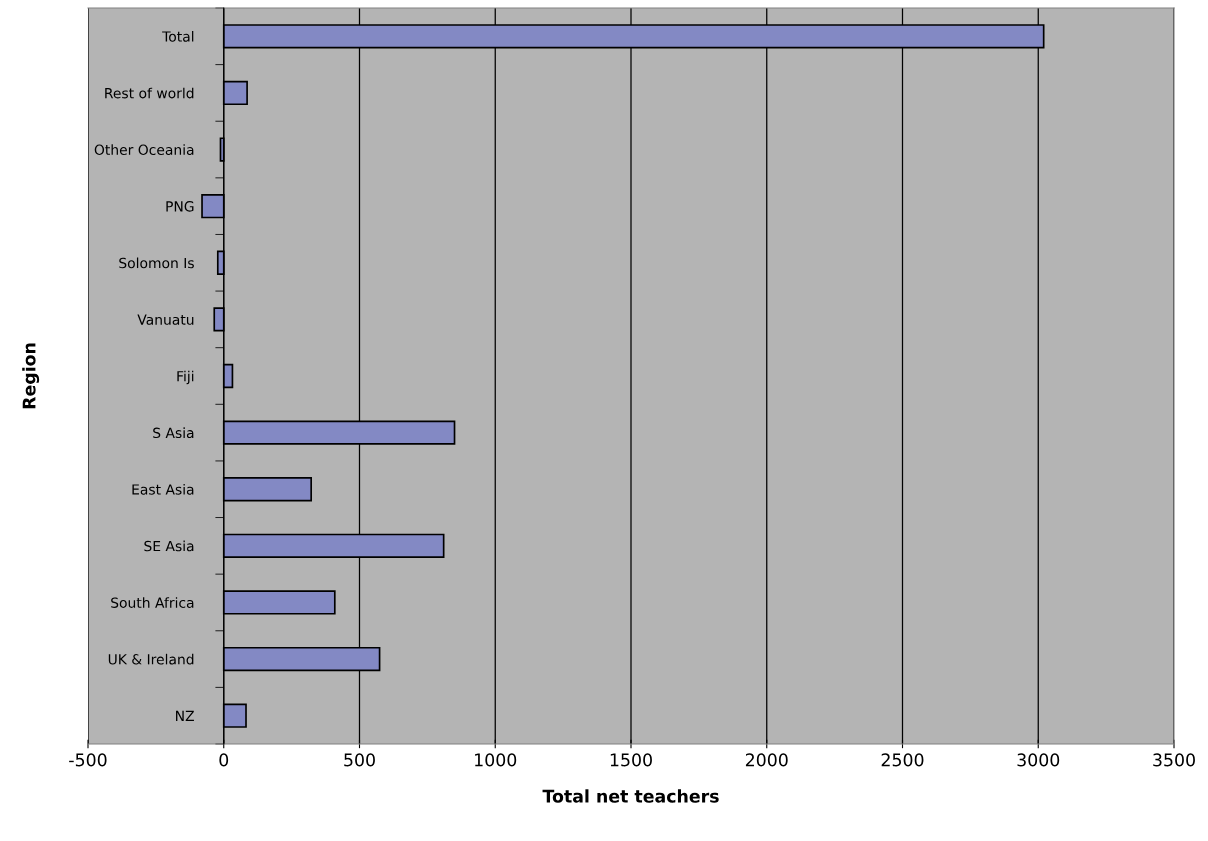 The image size is (1208, 841). What do you see at coordinates (151, 659) in the screenshot?
I see `y-tick-label: UK & Ireland` at bounding box center [151, 659].